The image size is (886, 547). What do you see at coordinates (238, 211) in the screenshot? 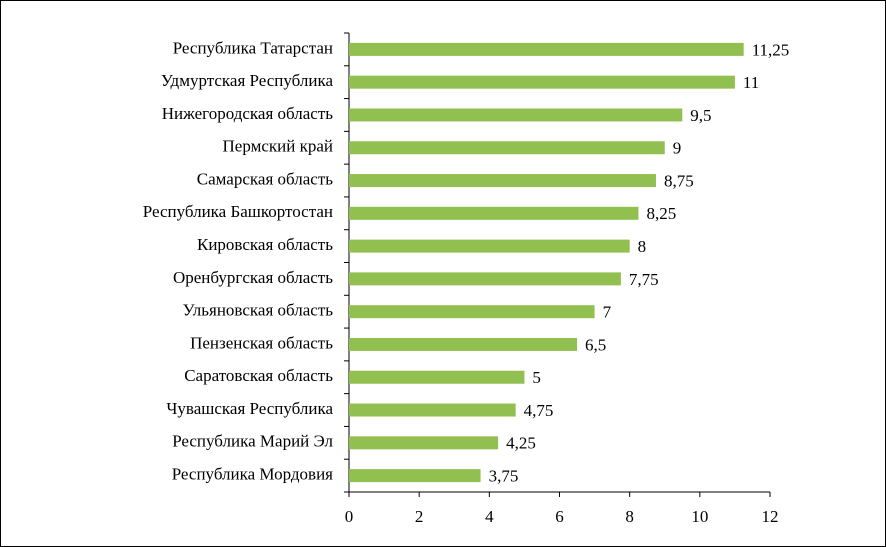
I see `category-label: Республика Башкортостан` at bounding box center [238, 211].